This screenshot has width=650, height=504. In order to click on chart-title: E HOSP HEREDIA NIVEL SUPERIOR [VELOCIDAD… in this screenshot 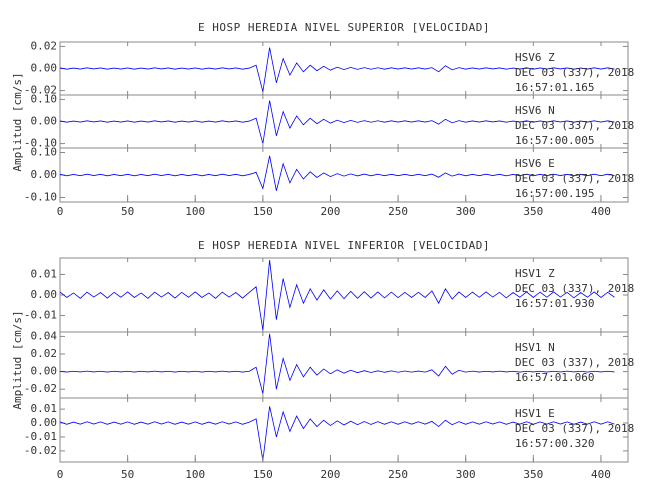, I will do `click(344, 27)`.